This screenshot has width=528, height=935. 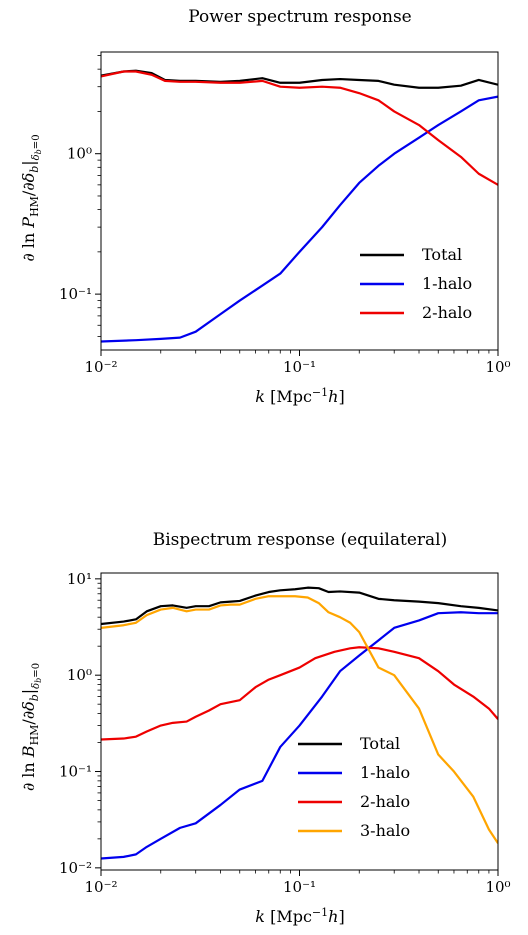 I want to click on y-axis-label: ∂ ln BHM/∂δb|δb=0, so click(x=31, y=727).